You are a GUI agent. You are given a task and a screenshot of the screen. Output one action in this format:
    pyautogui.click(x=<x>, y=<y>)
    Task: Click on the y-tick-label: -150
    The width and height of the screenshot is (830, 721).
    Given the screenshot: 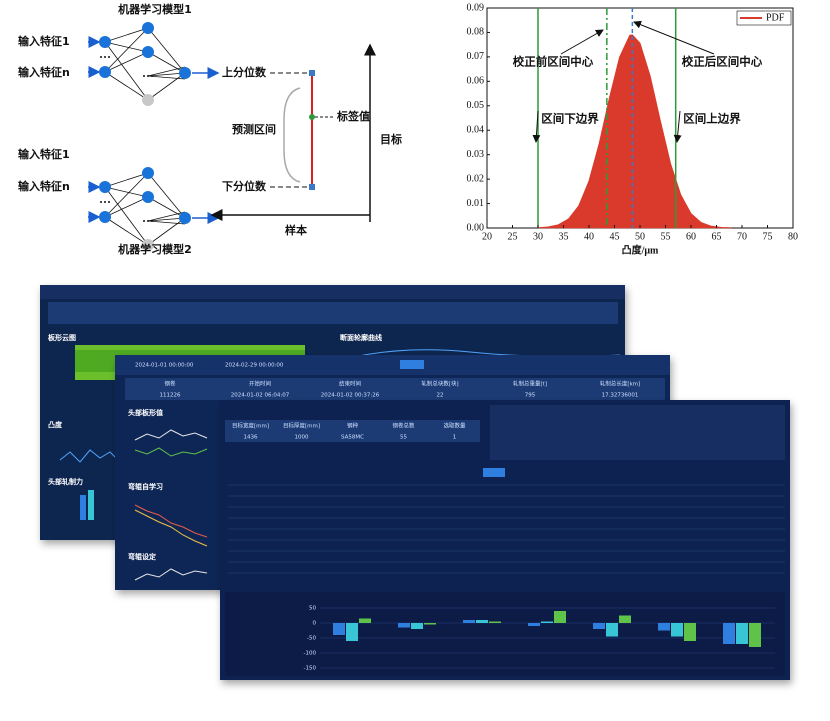 What is the action you would take?
    pyautogui.click(x=310, y=669)
    